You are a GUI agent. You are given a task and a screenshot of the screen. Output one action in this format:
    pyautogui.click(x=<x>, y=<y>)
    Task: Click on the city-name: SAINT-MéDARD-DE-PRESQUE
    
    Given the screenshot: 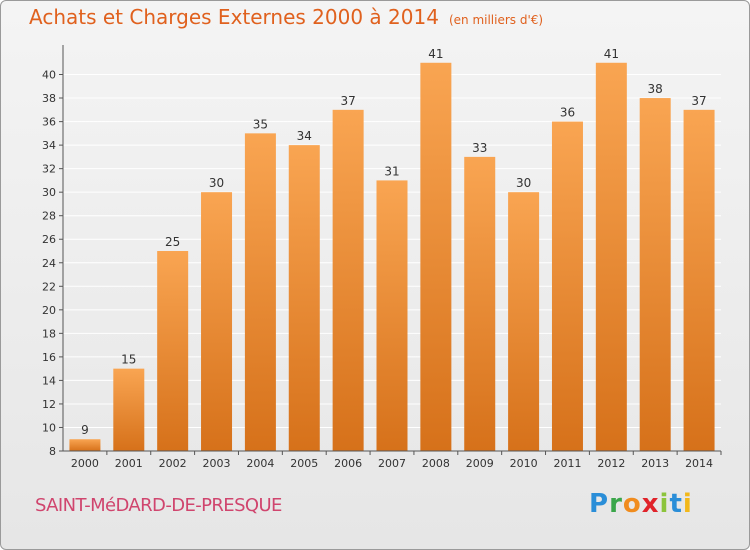 What is the action you would take?
    pyautogui.click(x=158, y=505)
    